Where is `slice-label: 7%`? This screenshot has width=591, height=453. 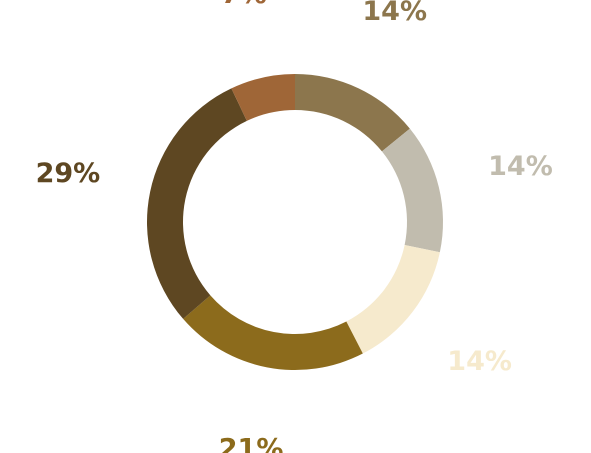
slice-label: 7% is located at coordinates (244, 5).